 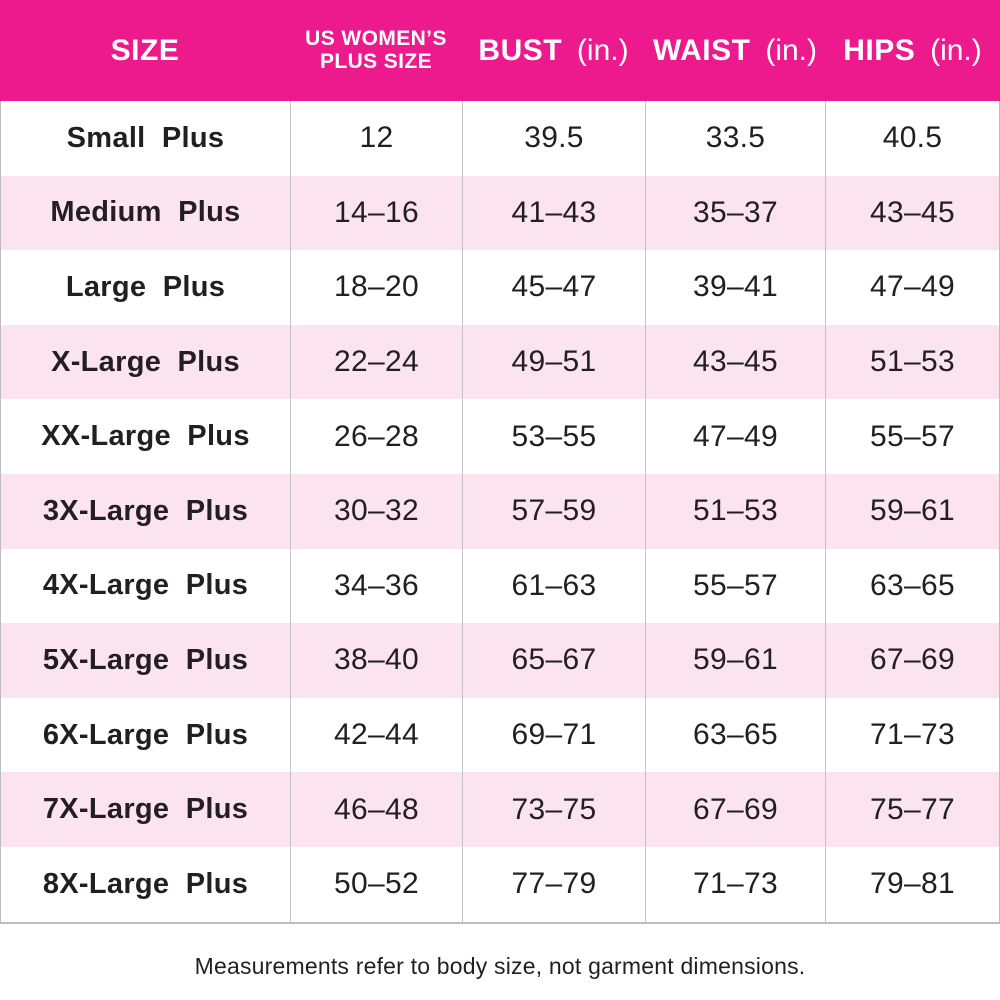 What do you see at coordinates (553, 138) in the screenshot?
I see `cell-bust: 39.5` at bounding box center [553, 138].